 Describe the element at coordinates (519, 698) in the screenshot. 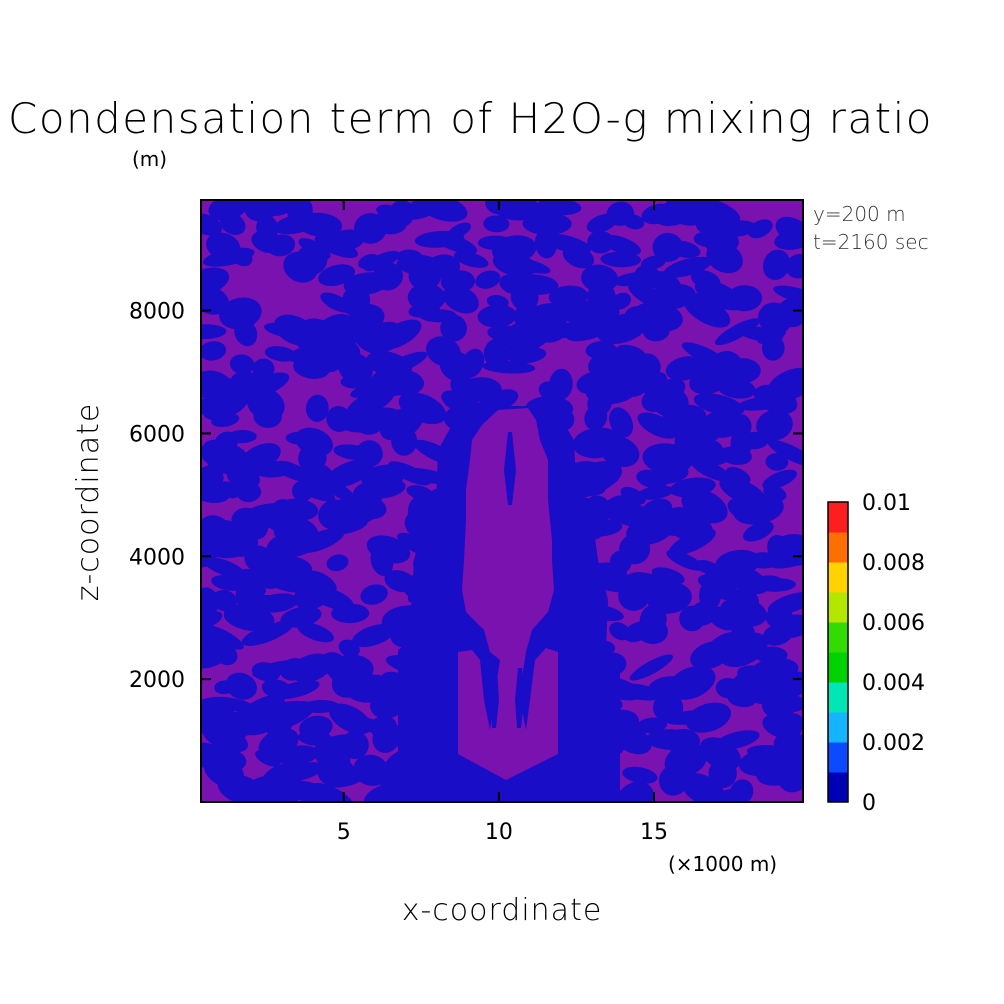

I see `column-hole-mid-right` at that location.